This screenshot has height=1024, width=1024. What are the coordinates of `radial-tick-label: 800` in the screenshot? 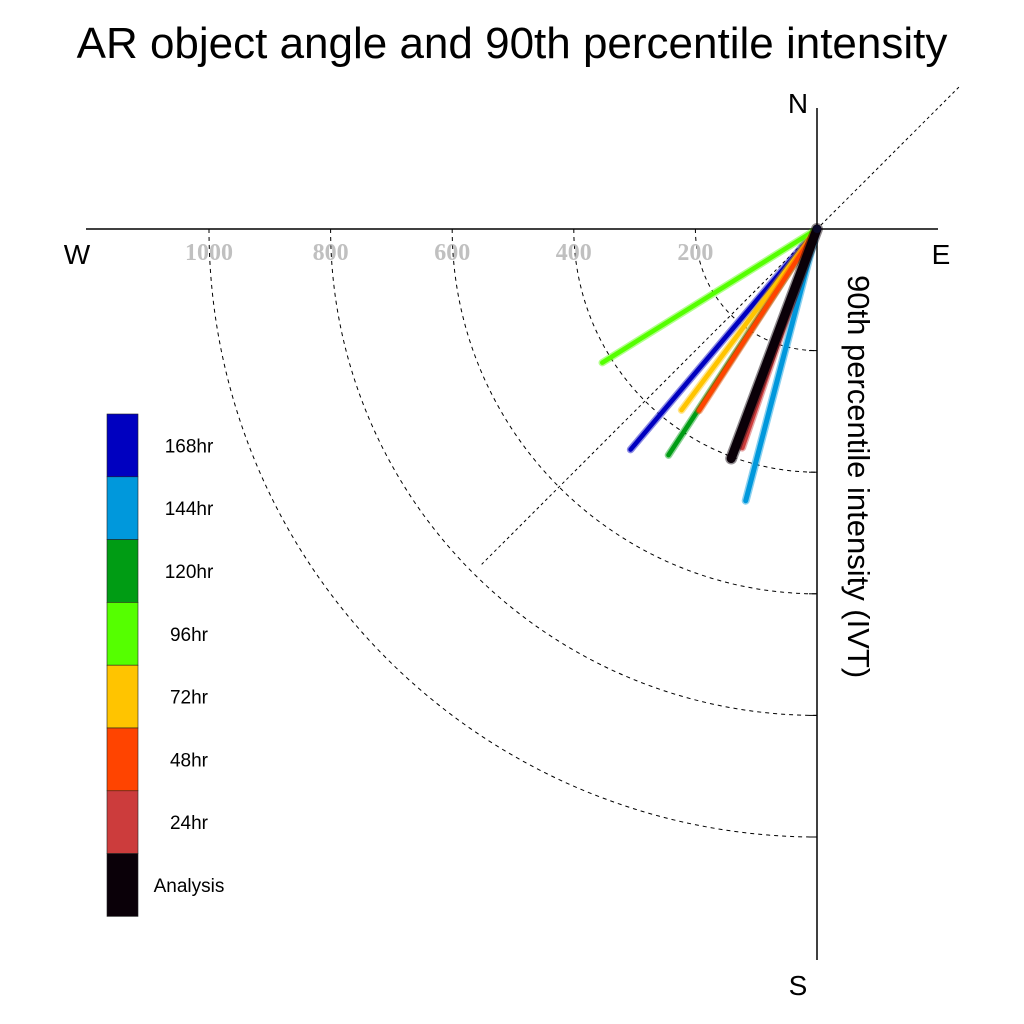 It's located at (331, 253).